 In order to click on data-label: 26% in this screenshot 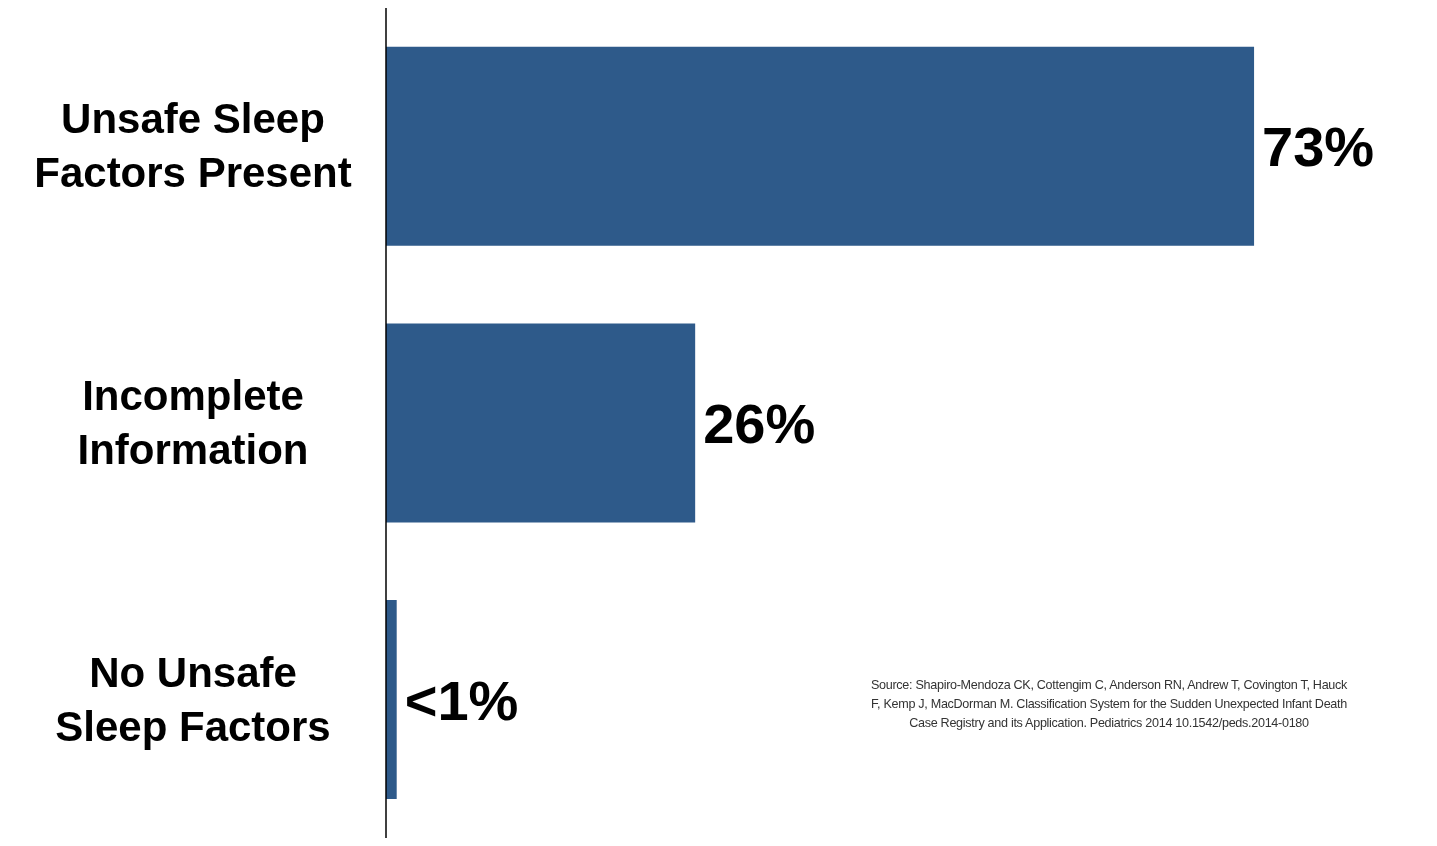, I will do `click(759, 423)`.